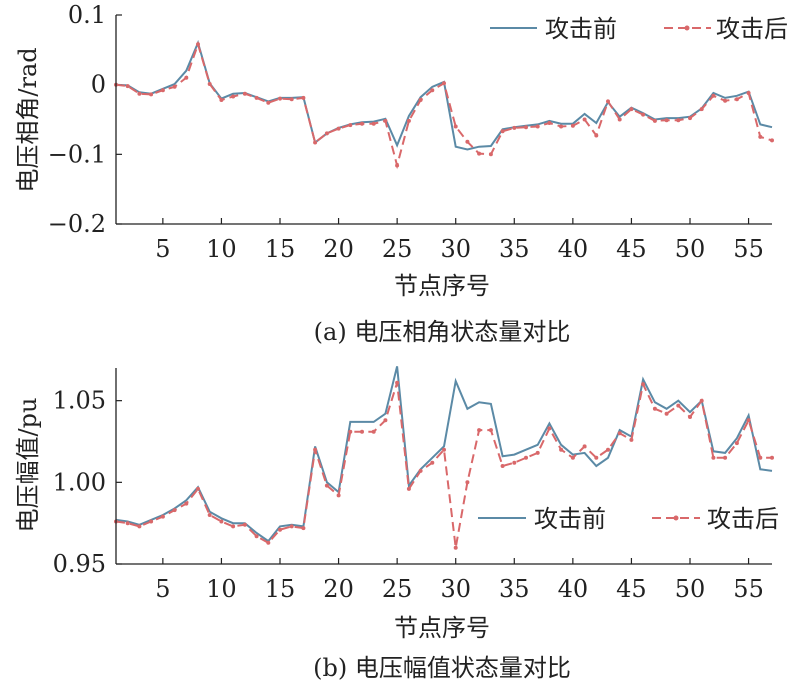  I want to click on magnitude-x-tick-label: 45, so click(631, 589).